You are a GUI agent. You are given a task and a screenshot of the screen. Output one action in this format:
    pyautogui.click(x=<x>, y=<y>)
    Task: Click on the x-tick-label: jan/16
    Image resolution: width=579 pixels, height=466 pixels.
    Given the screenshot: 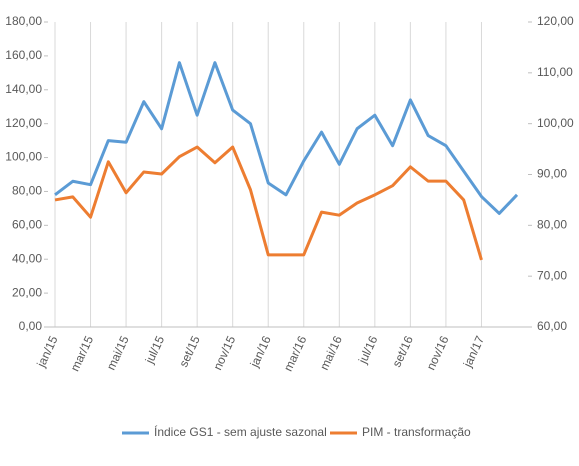 What is the action you would take?
    pyautogui.click(x=260, y=351)
    